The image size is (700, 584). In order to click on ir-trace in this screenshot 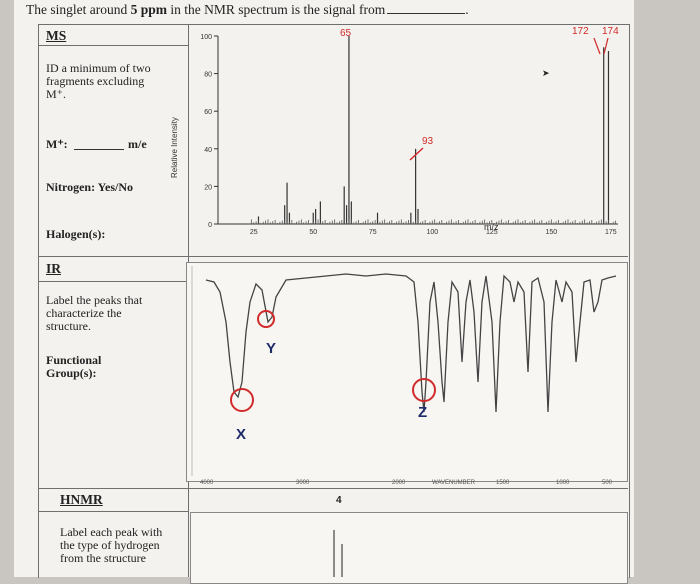, I will do `click(411, 343)`.